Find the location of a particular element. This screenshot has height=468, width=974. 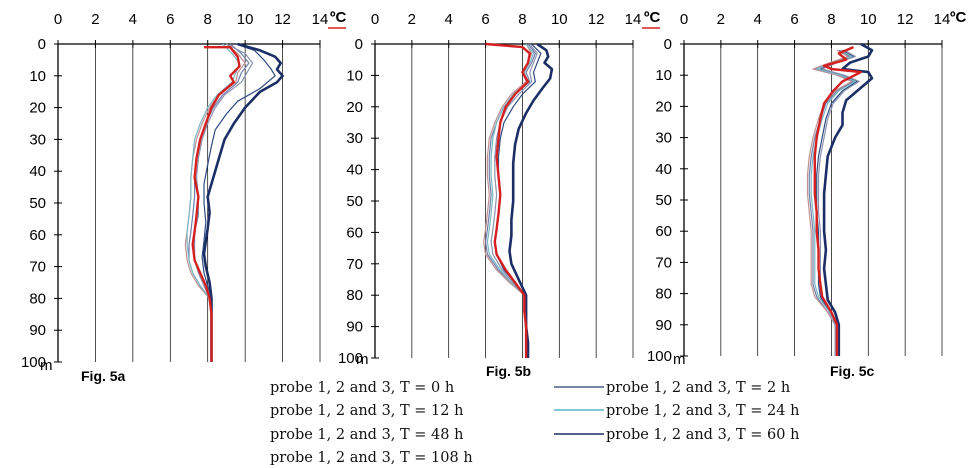

panel-a-xtick-label: 2 is located at coordinates (95, 19).